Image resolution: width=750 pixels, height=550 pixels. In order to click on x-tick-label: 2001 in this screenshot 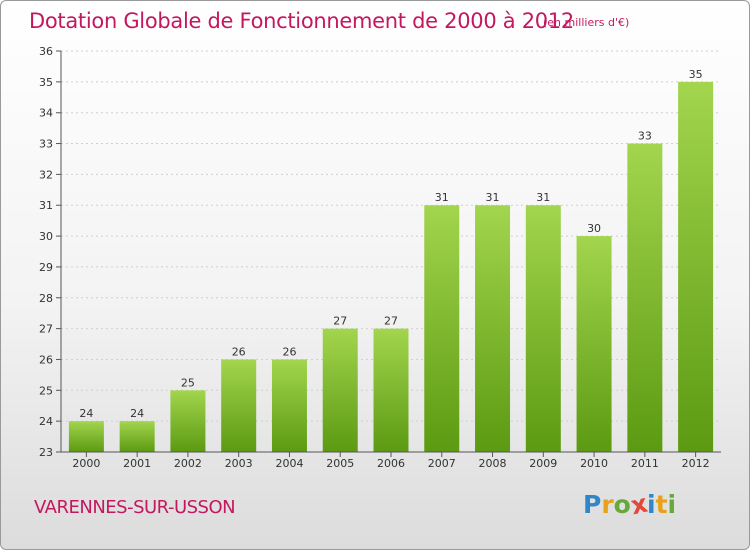, I will do `click(137, 463)`.